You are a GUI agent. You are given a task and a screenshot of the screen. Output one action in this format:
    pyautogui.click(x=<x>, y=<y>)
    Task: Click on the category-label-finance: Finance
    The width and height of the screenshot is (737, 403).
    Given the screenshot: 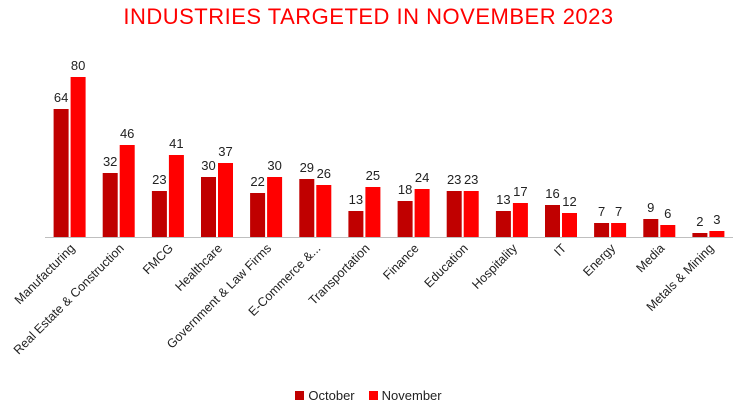 What is the action you would take?
    pyautogui.click(x=400, y=261)
    